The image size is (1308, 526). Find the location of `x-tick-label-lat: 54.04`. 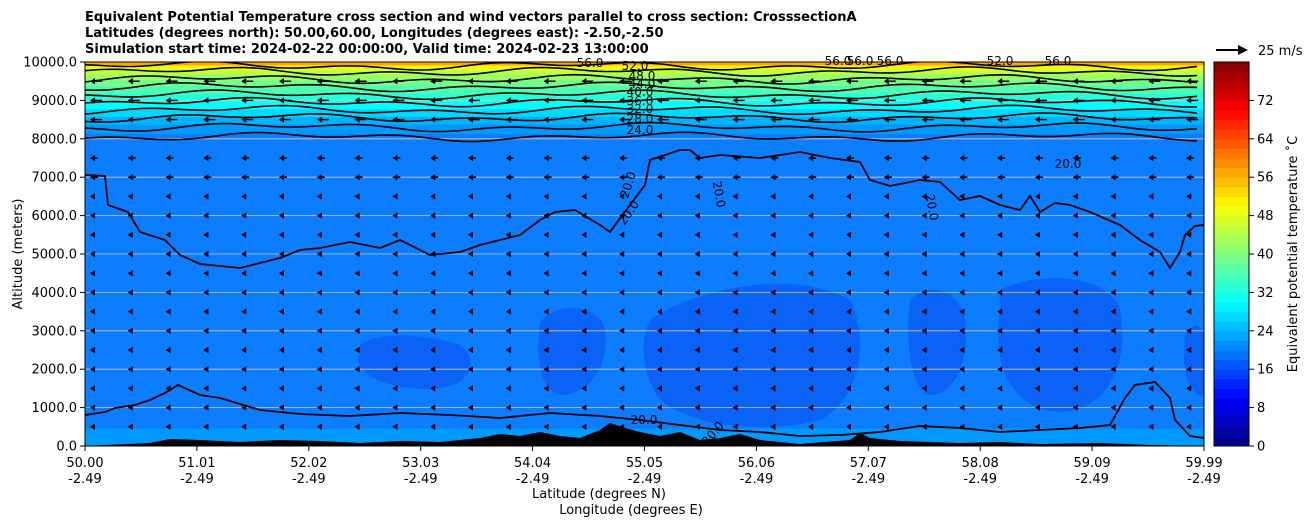

x-tick-label-lat: 54.04 is located at coordinates (532, 463).